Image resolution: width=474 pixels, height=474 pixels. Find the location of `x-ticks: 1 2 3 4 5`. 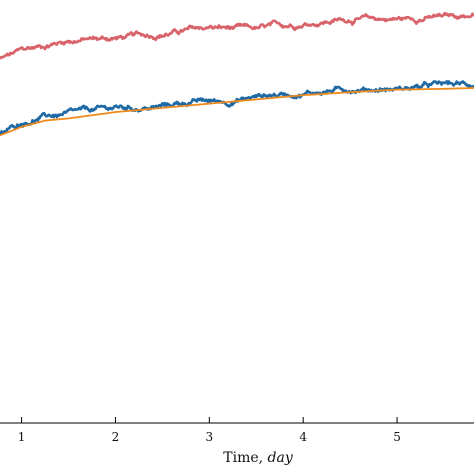

x-ticks: 1 2 3 4 5 is located at coordinates (209, 430).